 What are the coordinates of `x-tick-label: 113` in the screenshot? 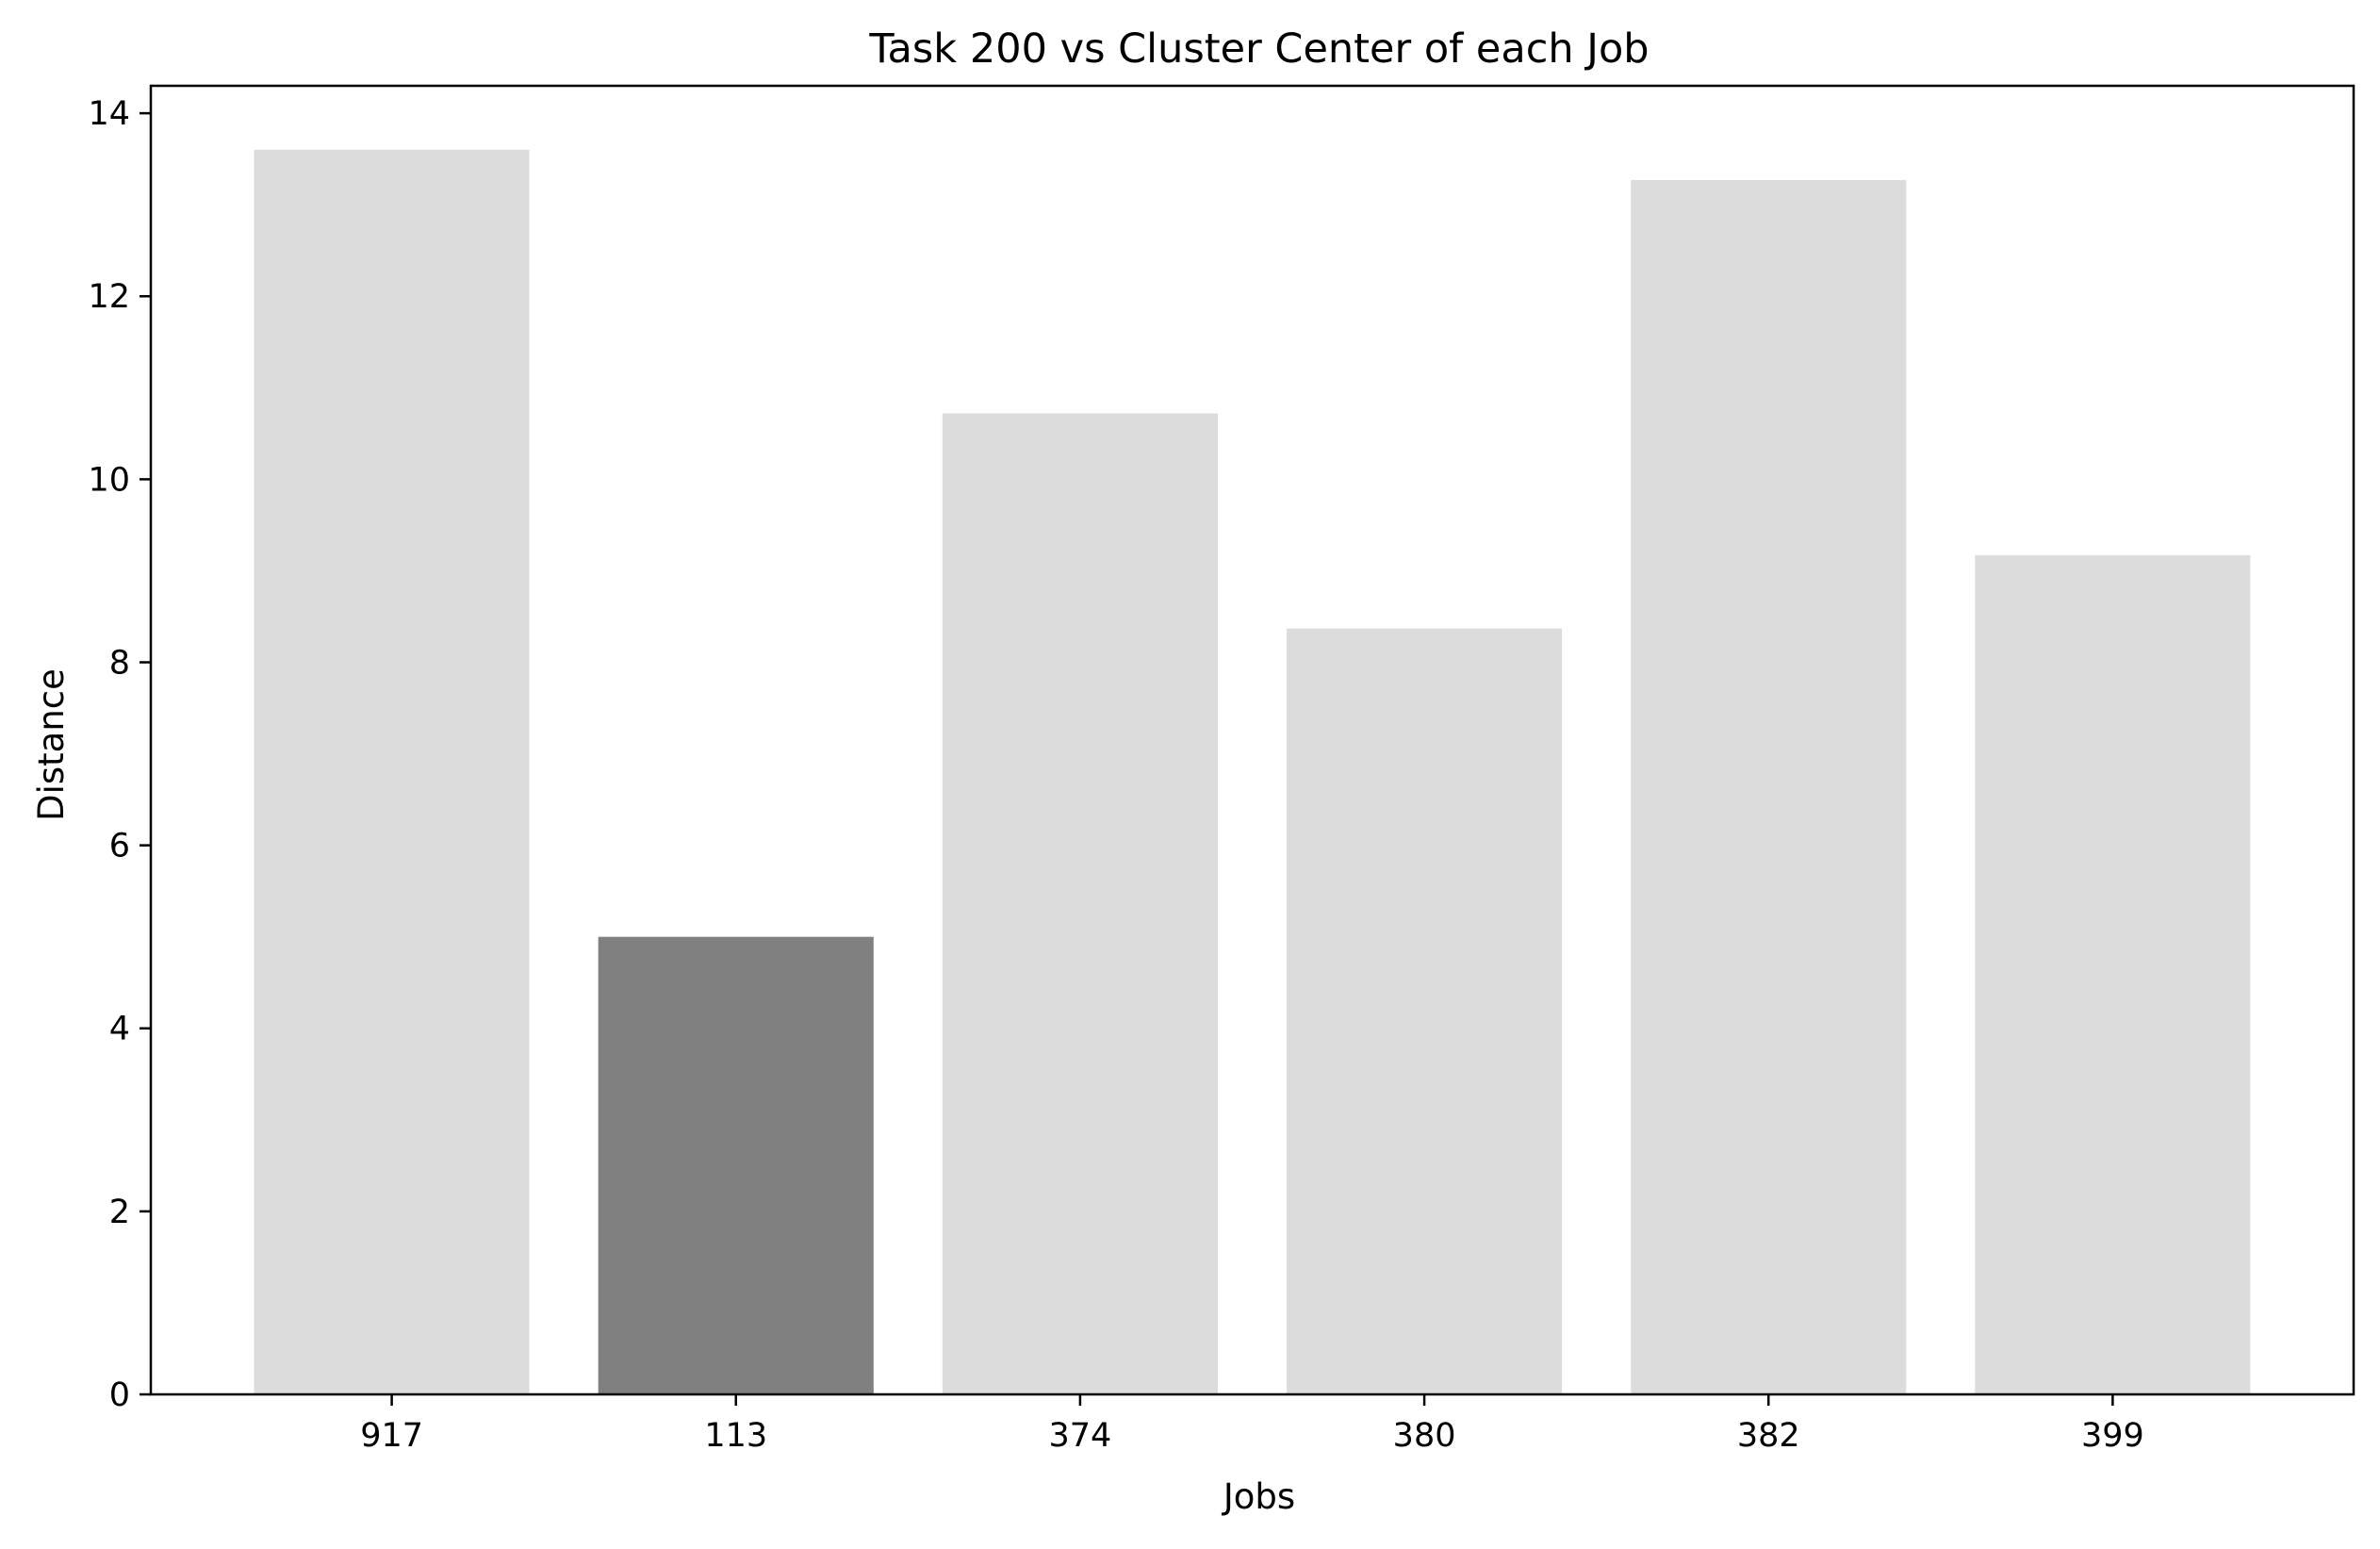 It's located at (735, 1436).